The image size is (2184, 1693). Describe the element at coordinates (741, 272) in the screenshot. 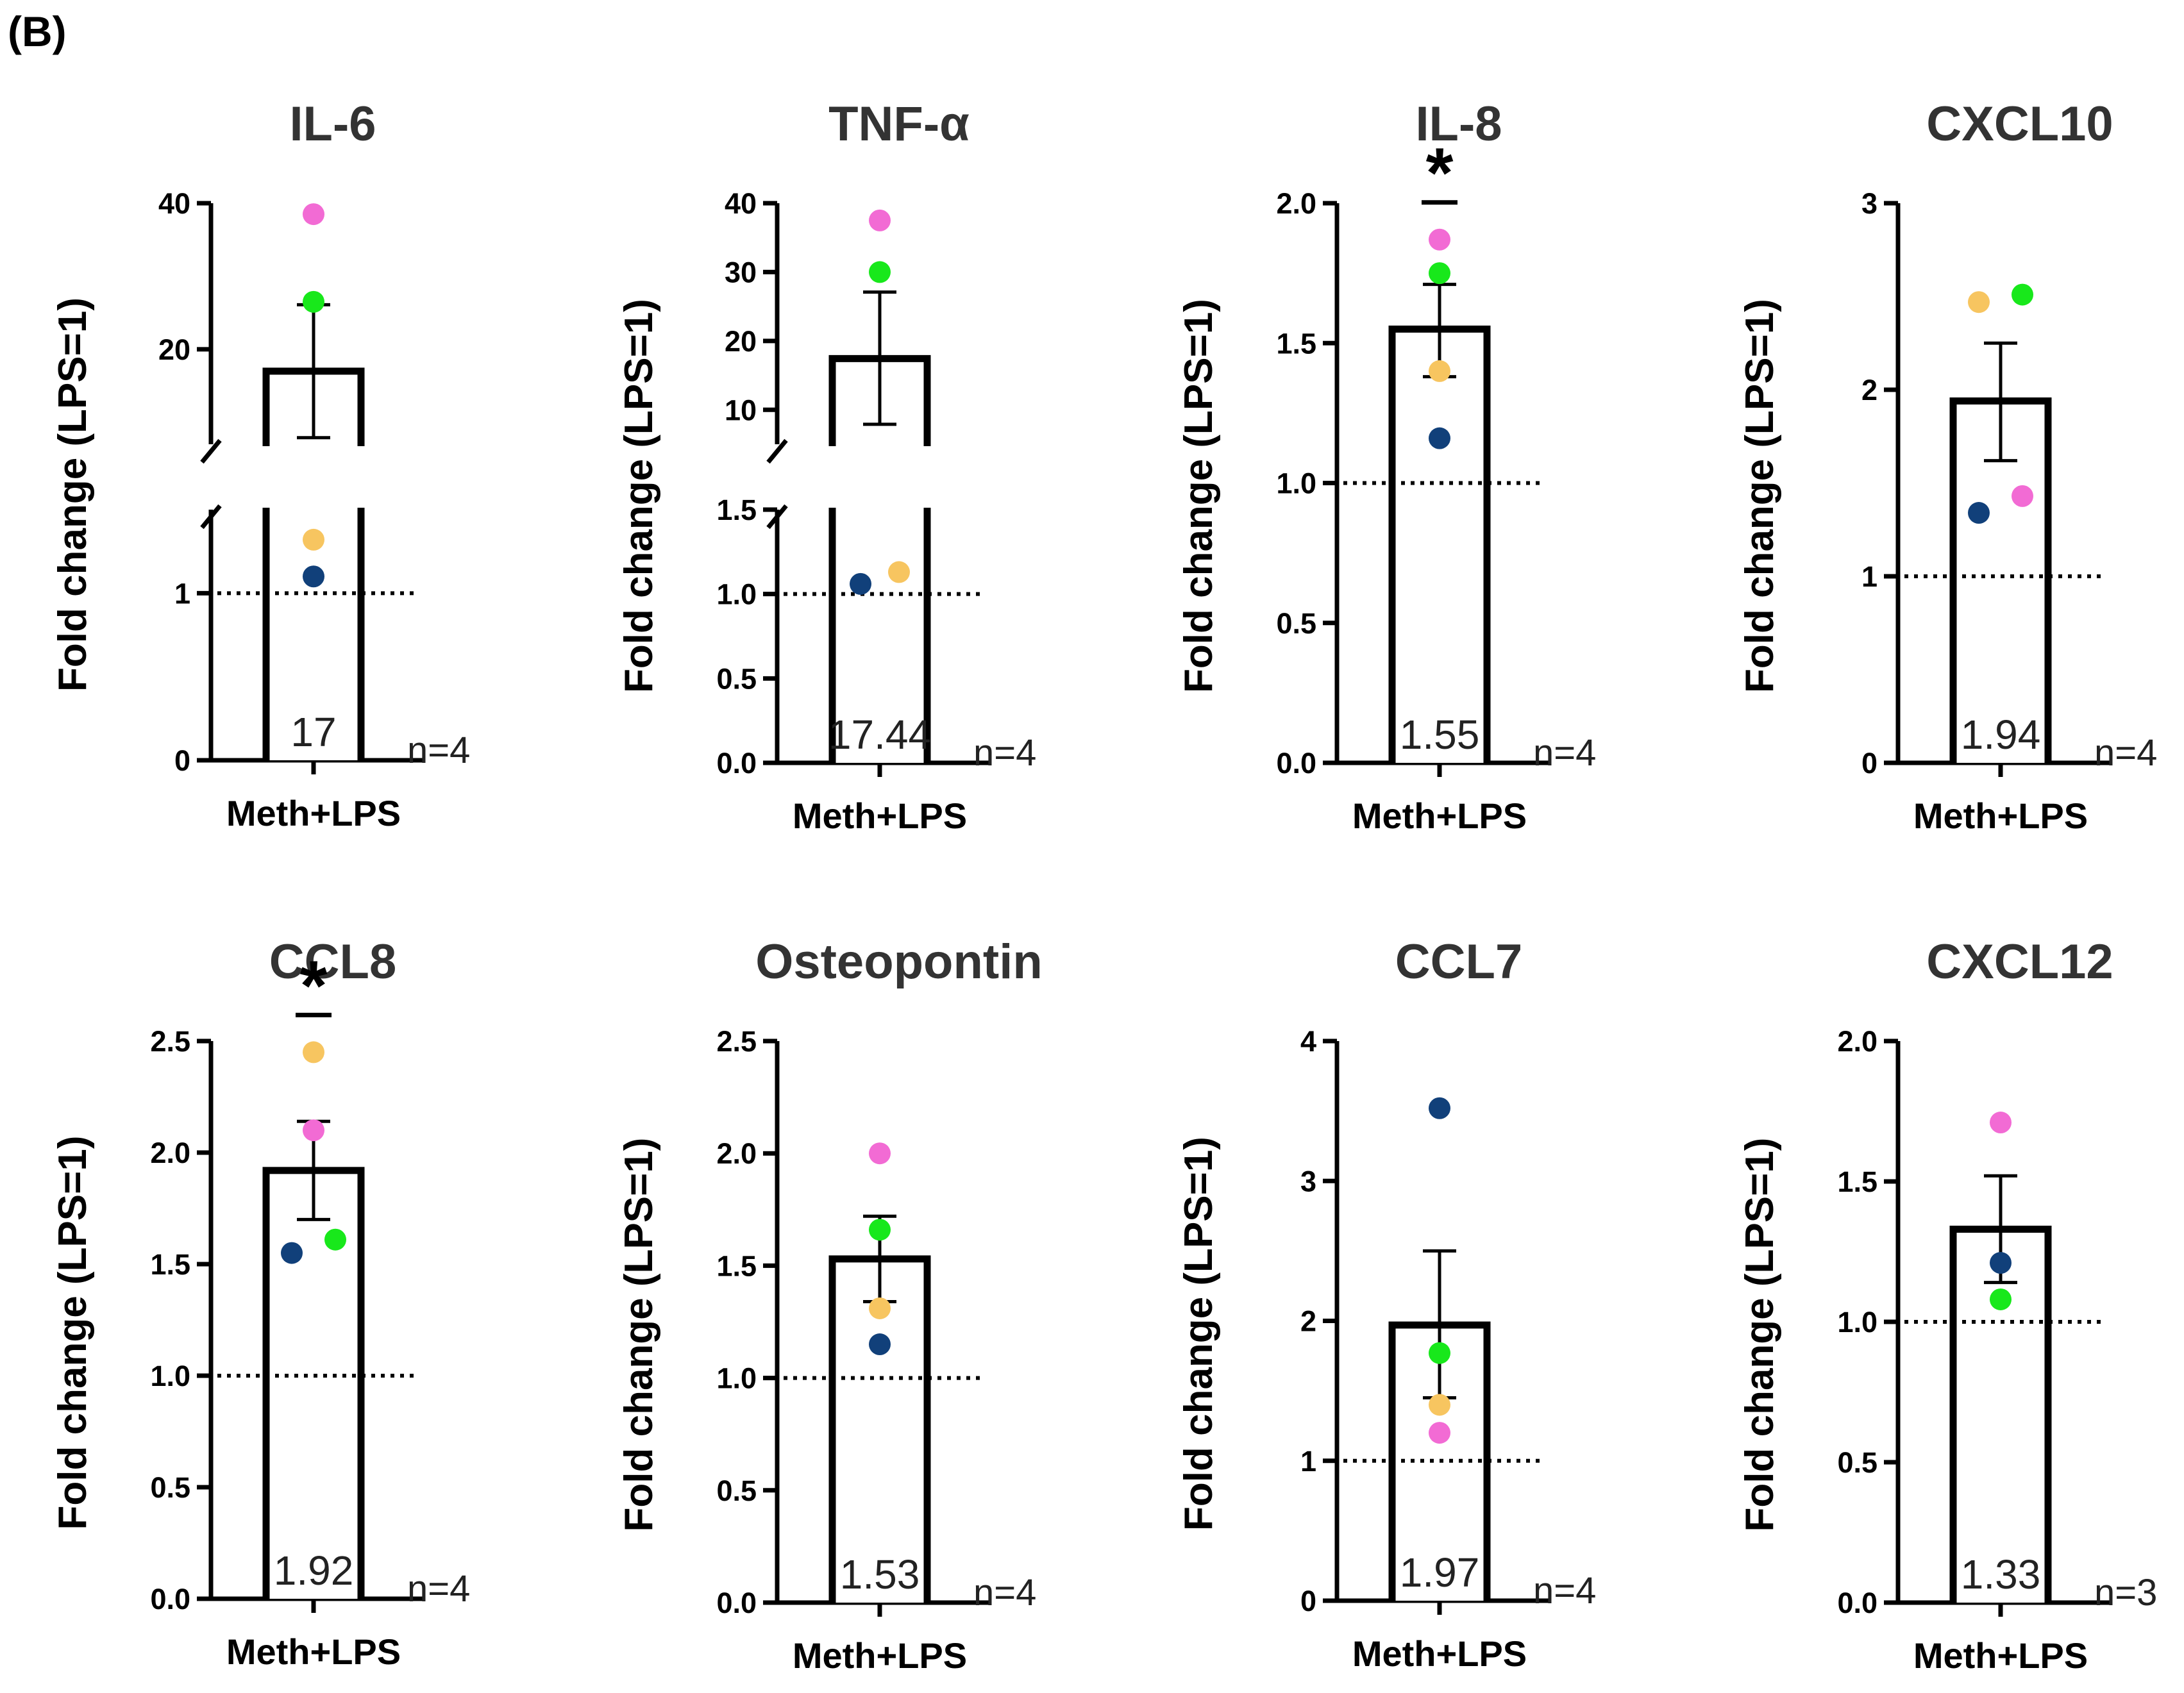

I see `y-tick-label: 30` at that location.